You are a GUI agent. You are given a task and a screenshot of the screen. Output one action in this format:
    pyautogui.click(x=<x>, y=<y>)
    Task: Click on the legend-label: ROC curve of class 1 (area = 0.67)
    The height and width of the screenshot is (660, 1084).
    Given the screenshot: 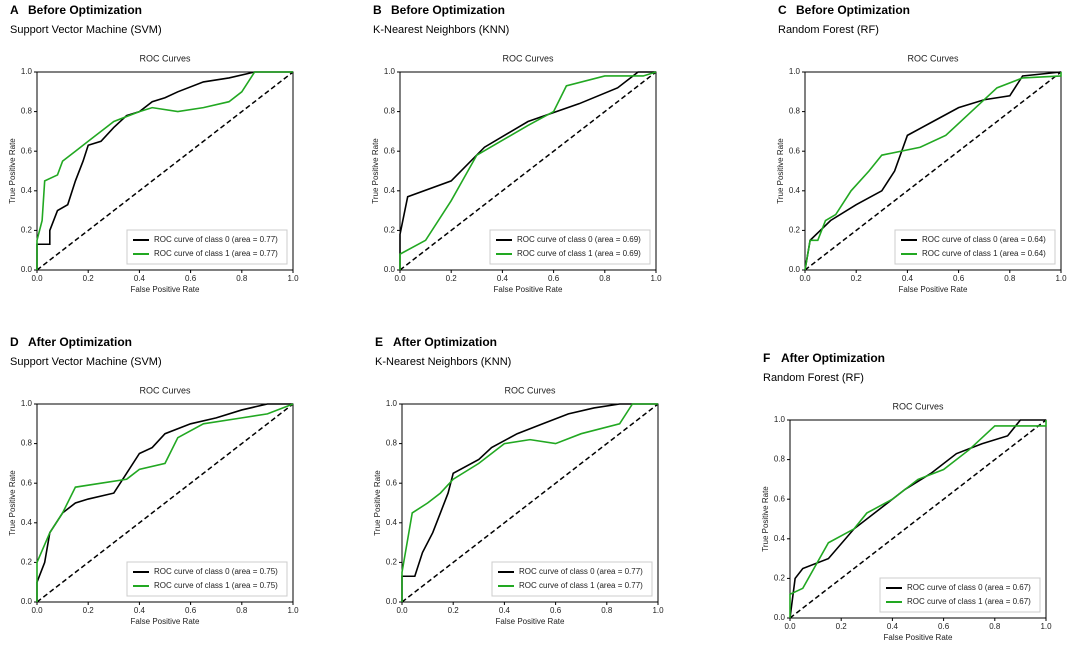 What is the action you would take?
    pyautogui.click(x=969, y=601)
    